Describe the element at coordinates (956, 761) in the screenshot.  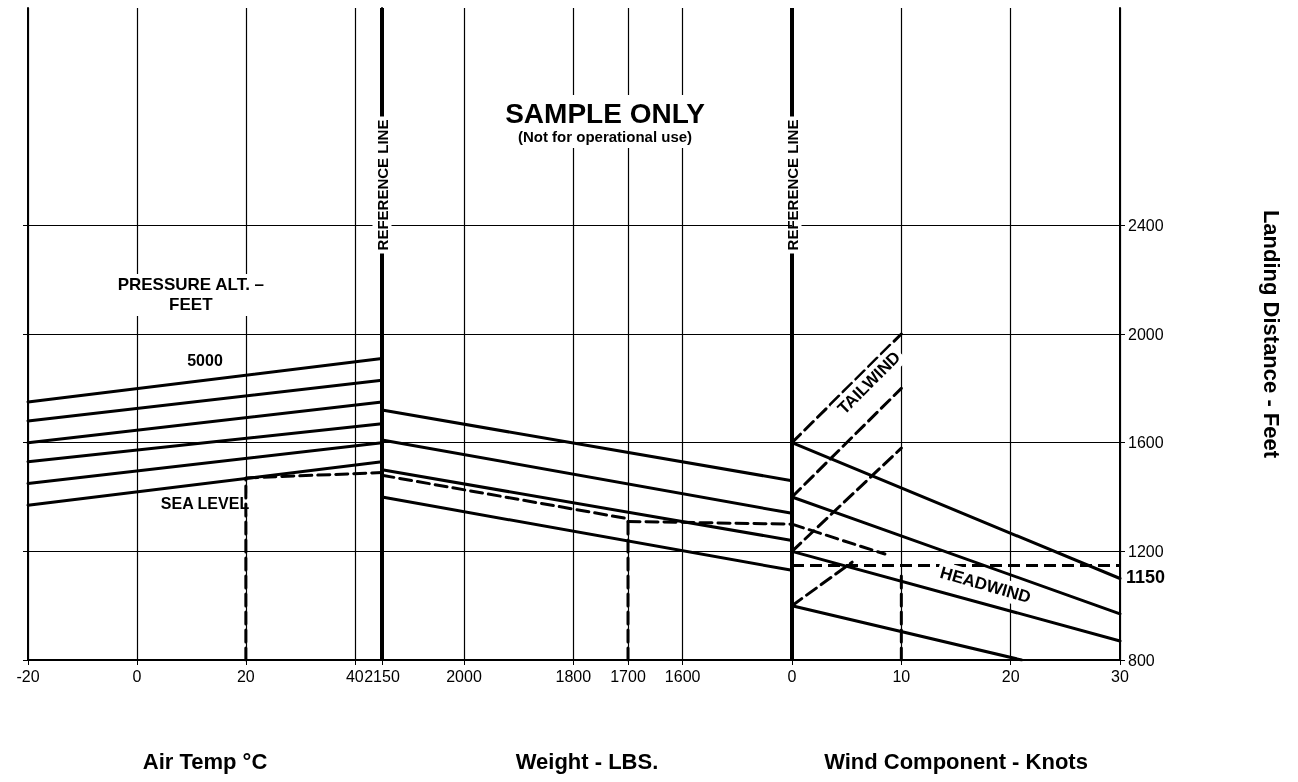
I see `x-axis-title: Wind Component - Knots` at that location.